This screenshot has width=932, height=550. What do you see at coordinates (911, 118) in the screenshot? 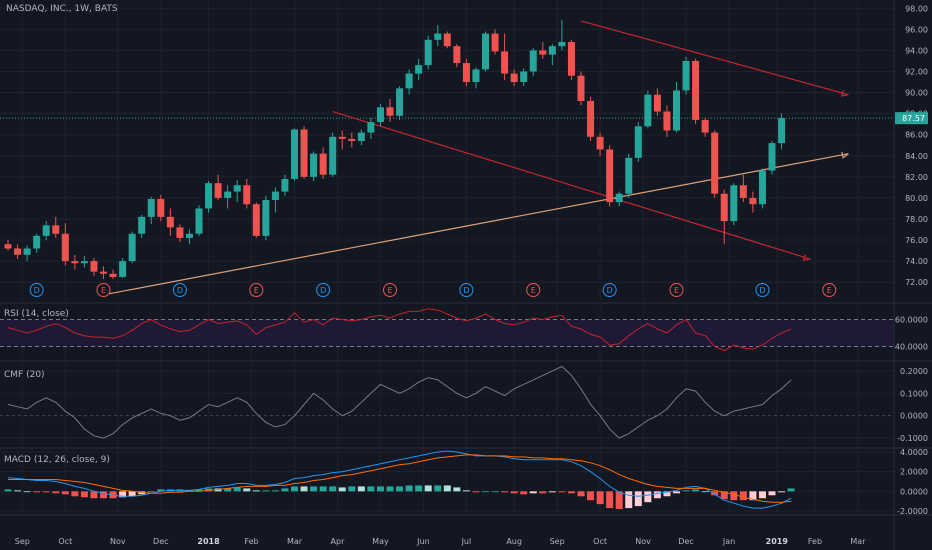
I see `last-price-tag` at bounding box center [911, 118].